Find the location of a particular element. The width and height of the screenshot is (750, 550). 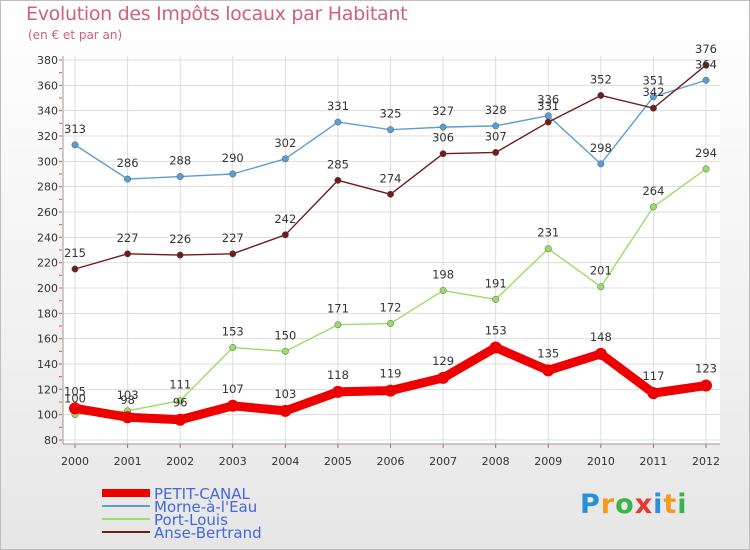

data-label: 123 is located at coordinates (706, 369).